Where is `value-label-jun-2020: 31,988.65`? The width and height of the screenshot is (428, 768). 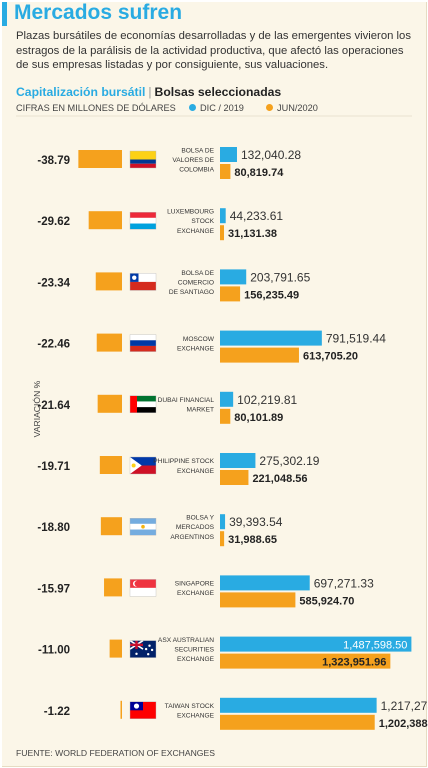 value-label-jun-2020: 31,988.65 is located at coordinates (252, 540).